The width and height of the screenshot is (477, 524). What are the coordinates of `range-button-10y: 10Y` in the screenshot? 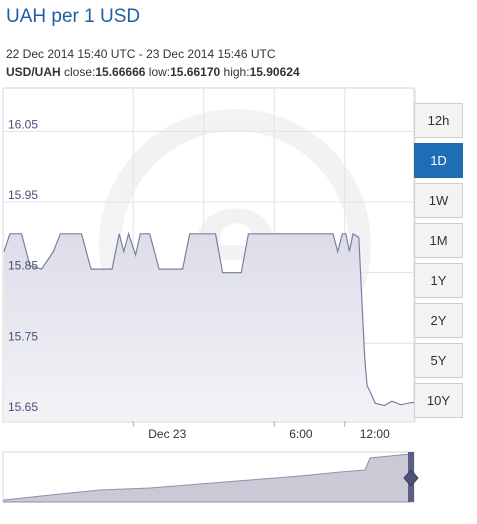 It's located at (438, 400).